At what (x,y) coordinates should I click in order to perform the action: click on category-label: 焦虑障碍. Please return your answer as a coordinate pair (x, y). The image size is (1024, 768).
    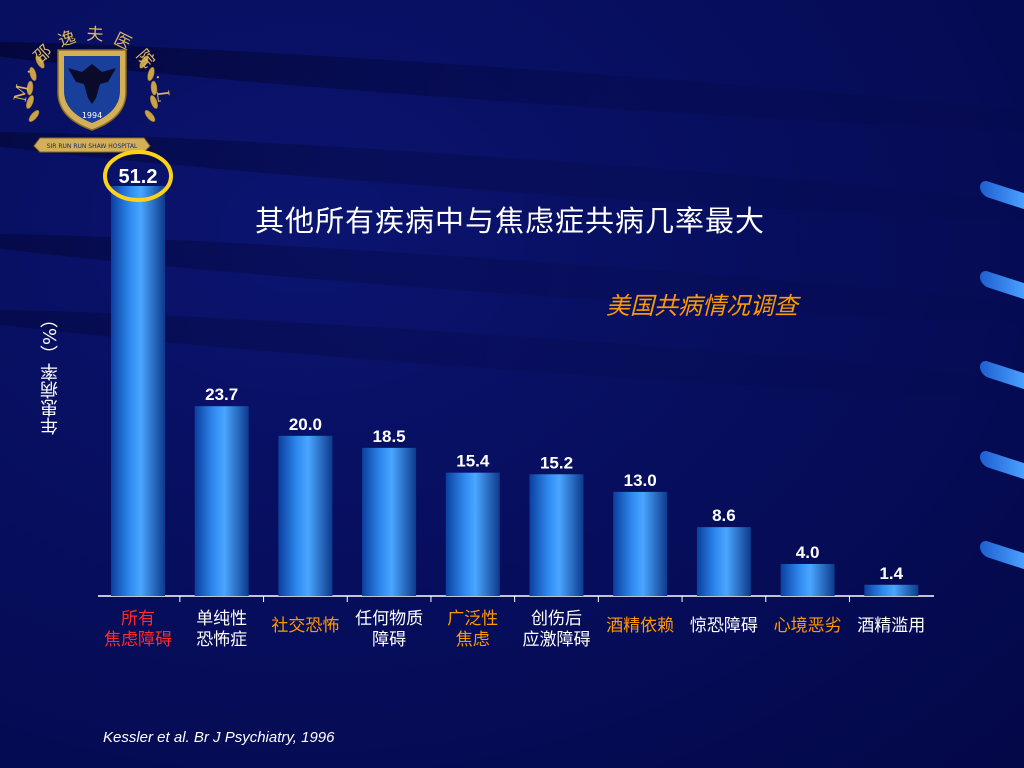
    Looking at the image, I should click on (138, 640).